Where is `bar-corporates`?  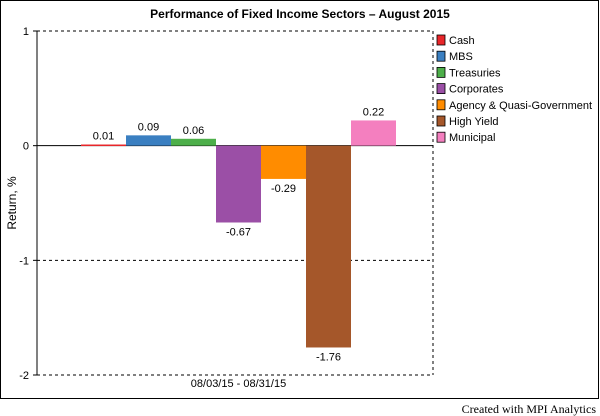
bar-corporates is located at coordinates (238, 184).